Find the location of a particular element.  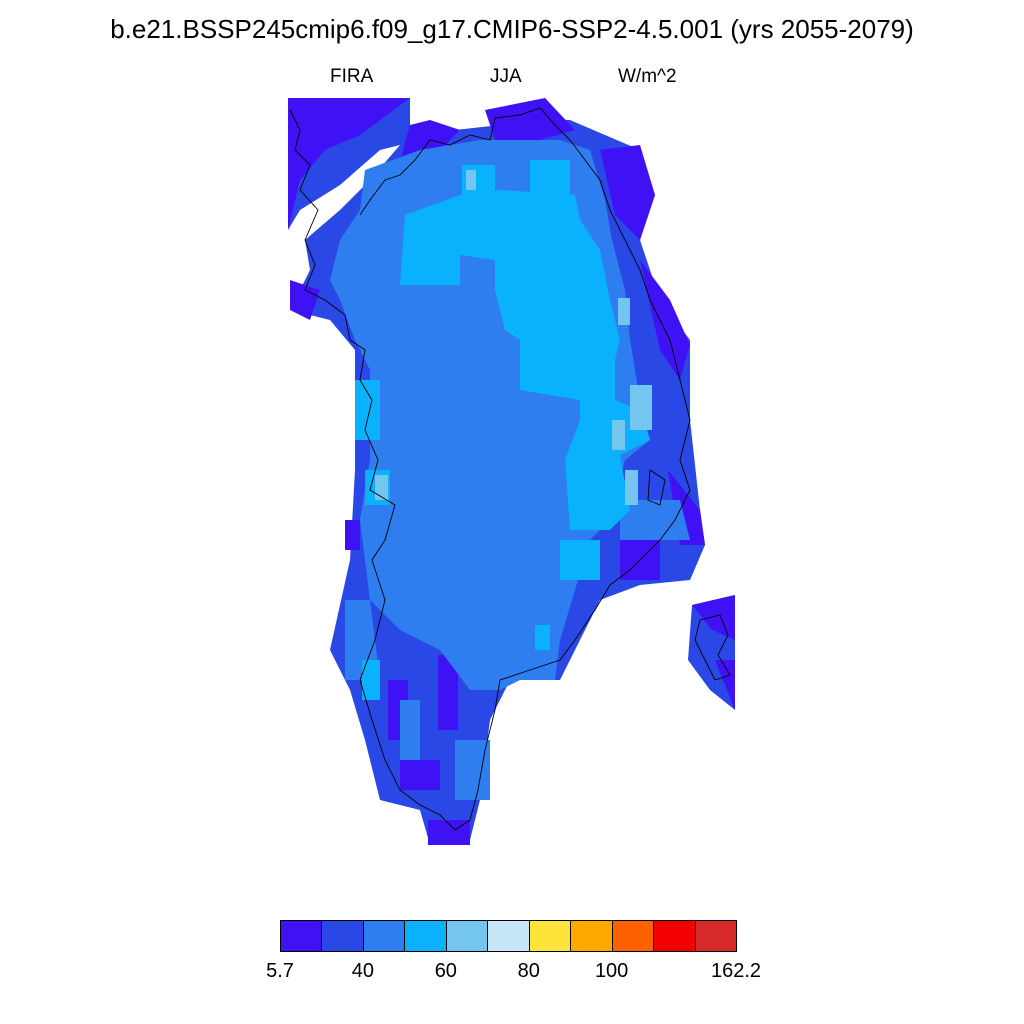

units-label: W/m^2 is located at coordinates (647, 76).